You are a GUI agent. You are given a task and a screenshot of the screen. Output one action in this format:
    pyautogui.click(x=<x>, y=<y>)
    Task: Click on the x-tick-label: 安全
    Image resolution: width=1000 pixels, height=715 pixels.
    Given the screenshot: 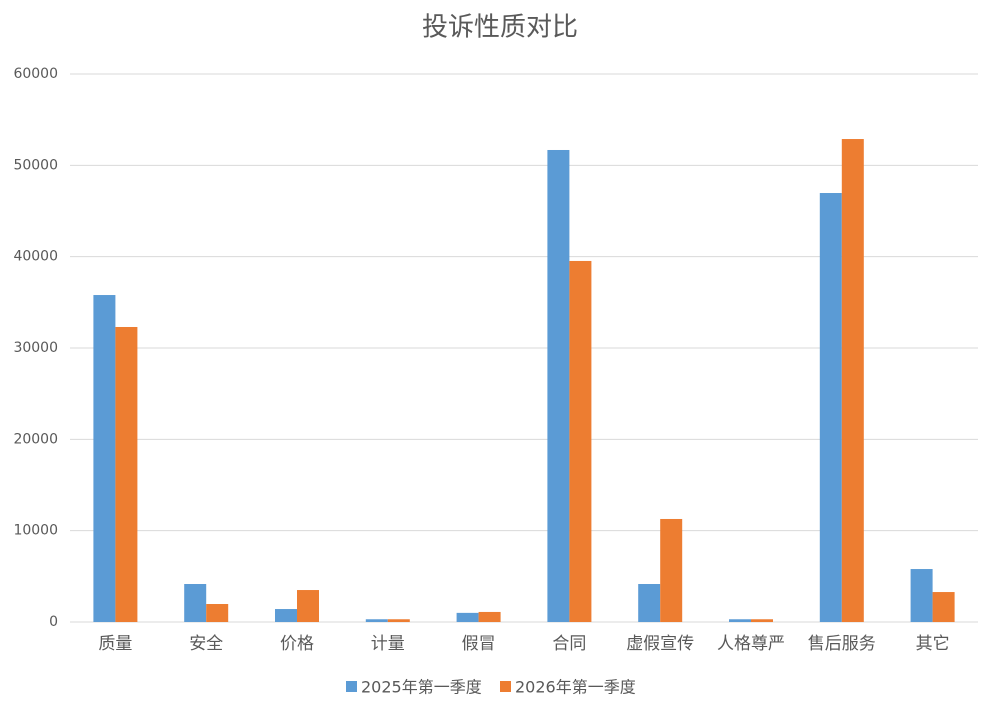 What is the action you would take?
    pyautogui.click(x=206, y=644)
    